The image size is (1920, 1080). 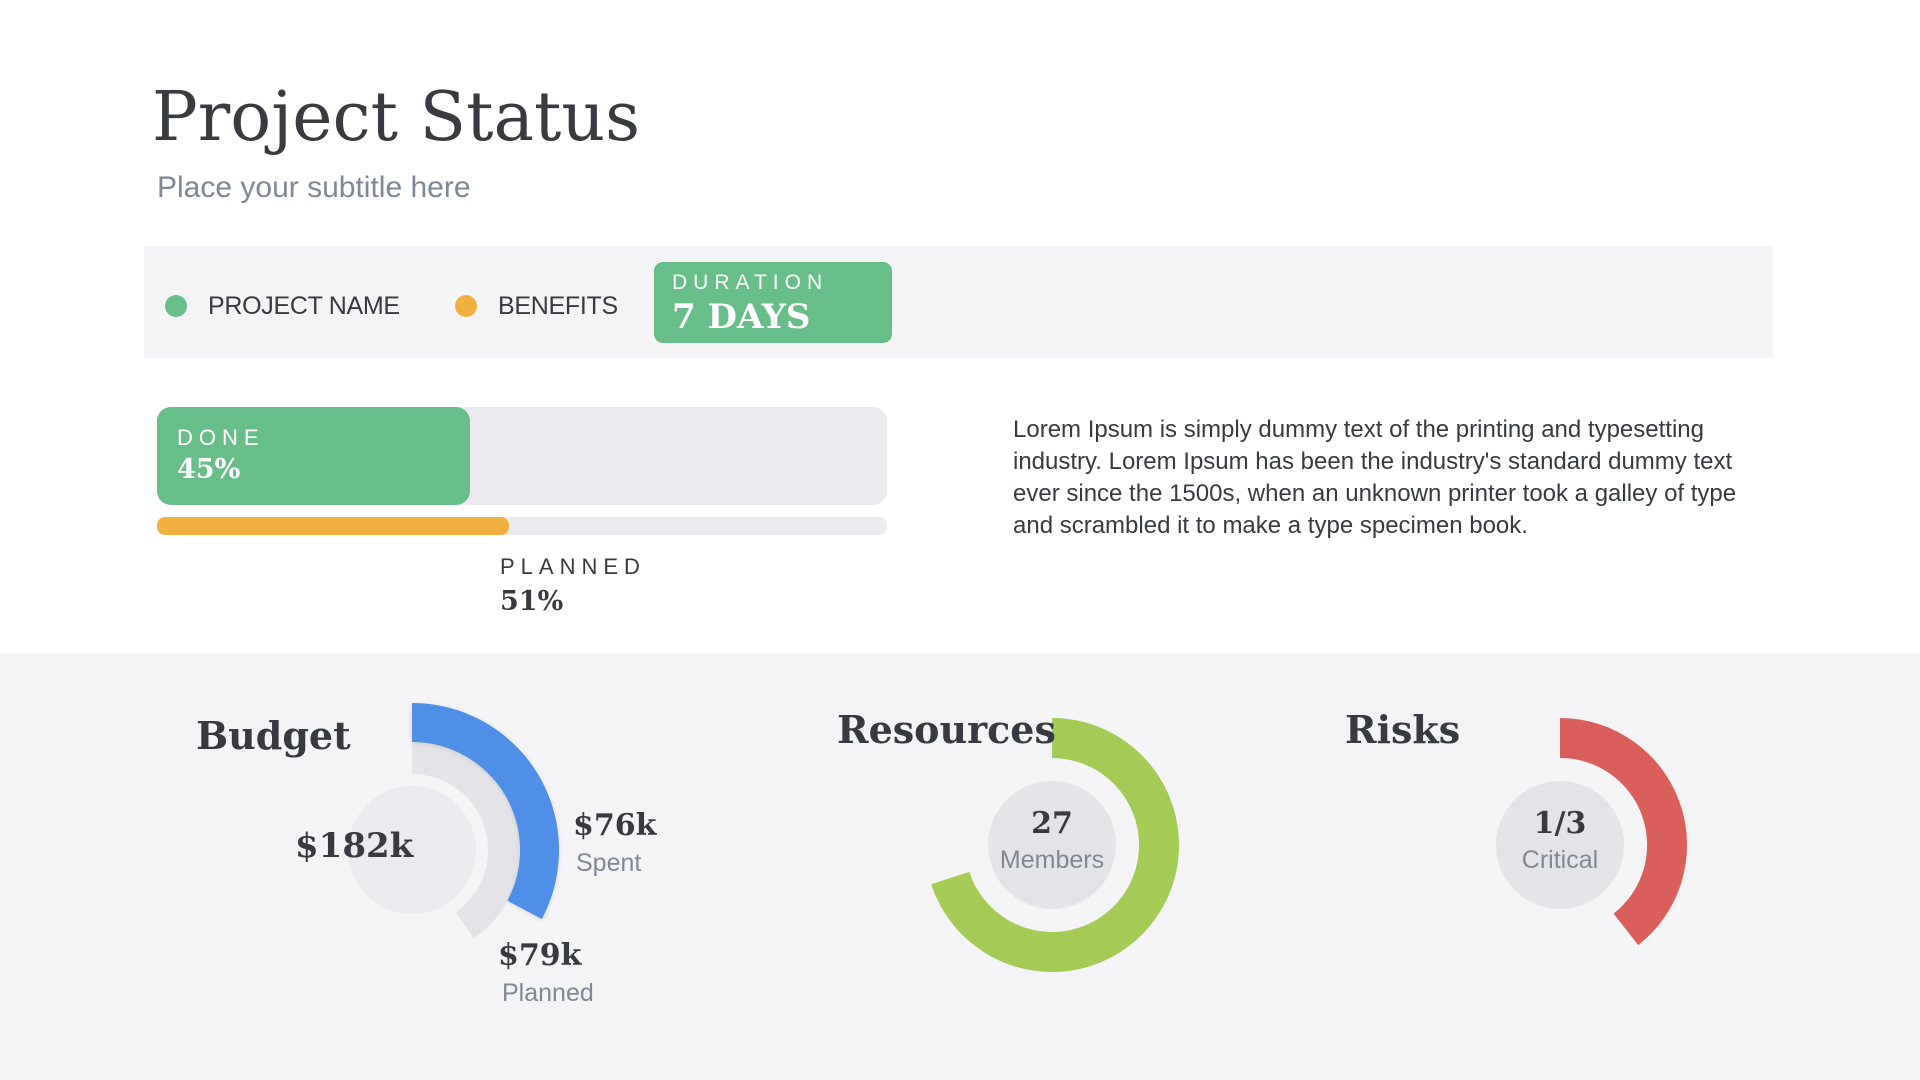 I want to click on green-dot-icon, so click(x=176, y=306).